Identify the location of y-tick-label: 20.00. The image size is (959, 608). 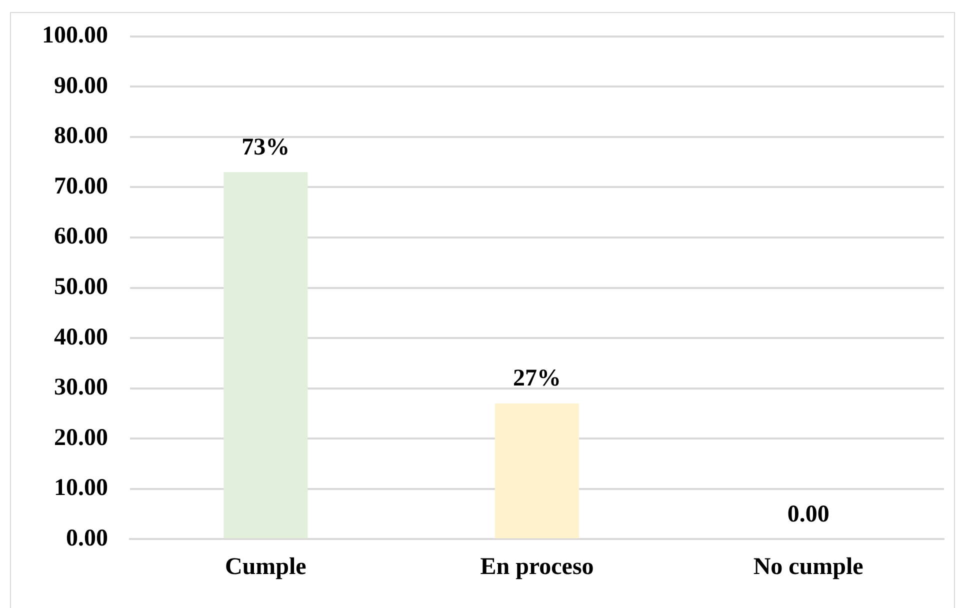
(81, 437).